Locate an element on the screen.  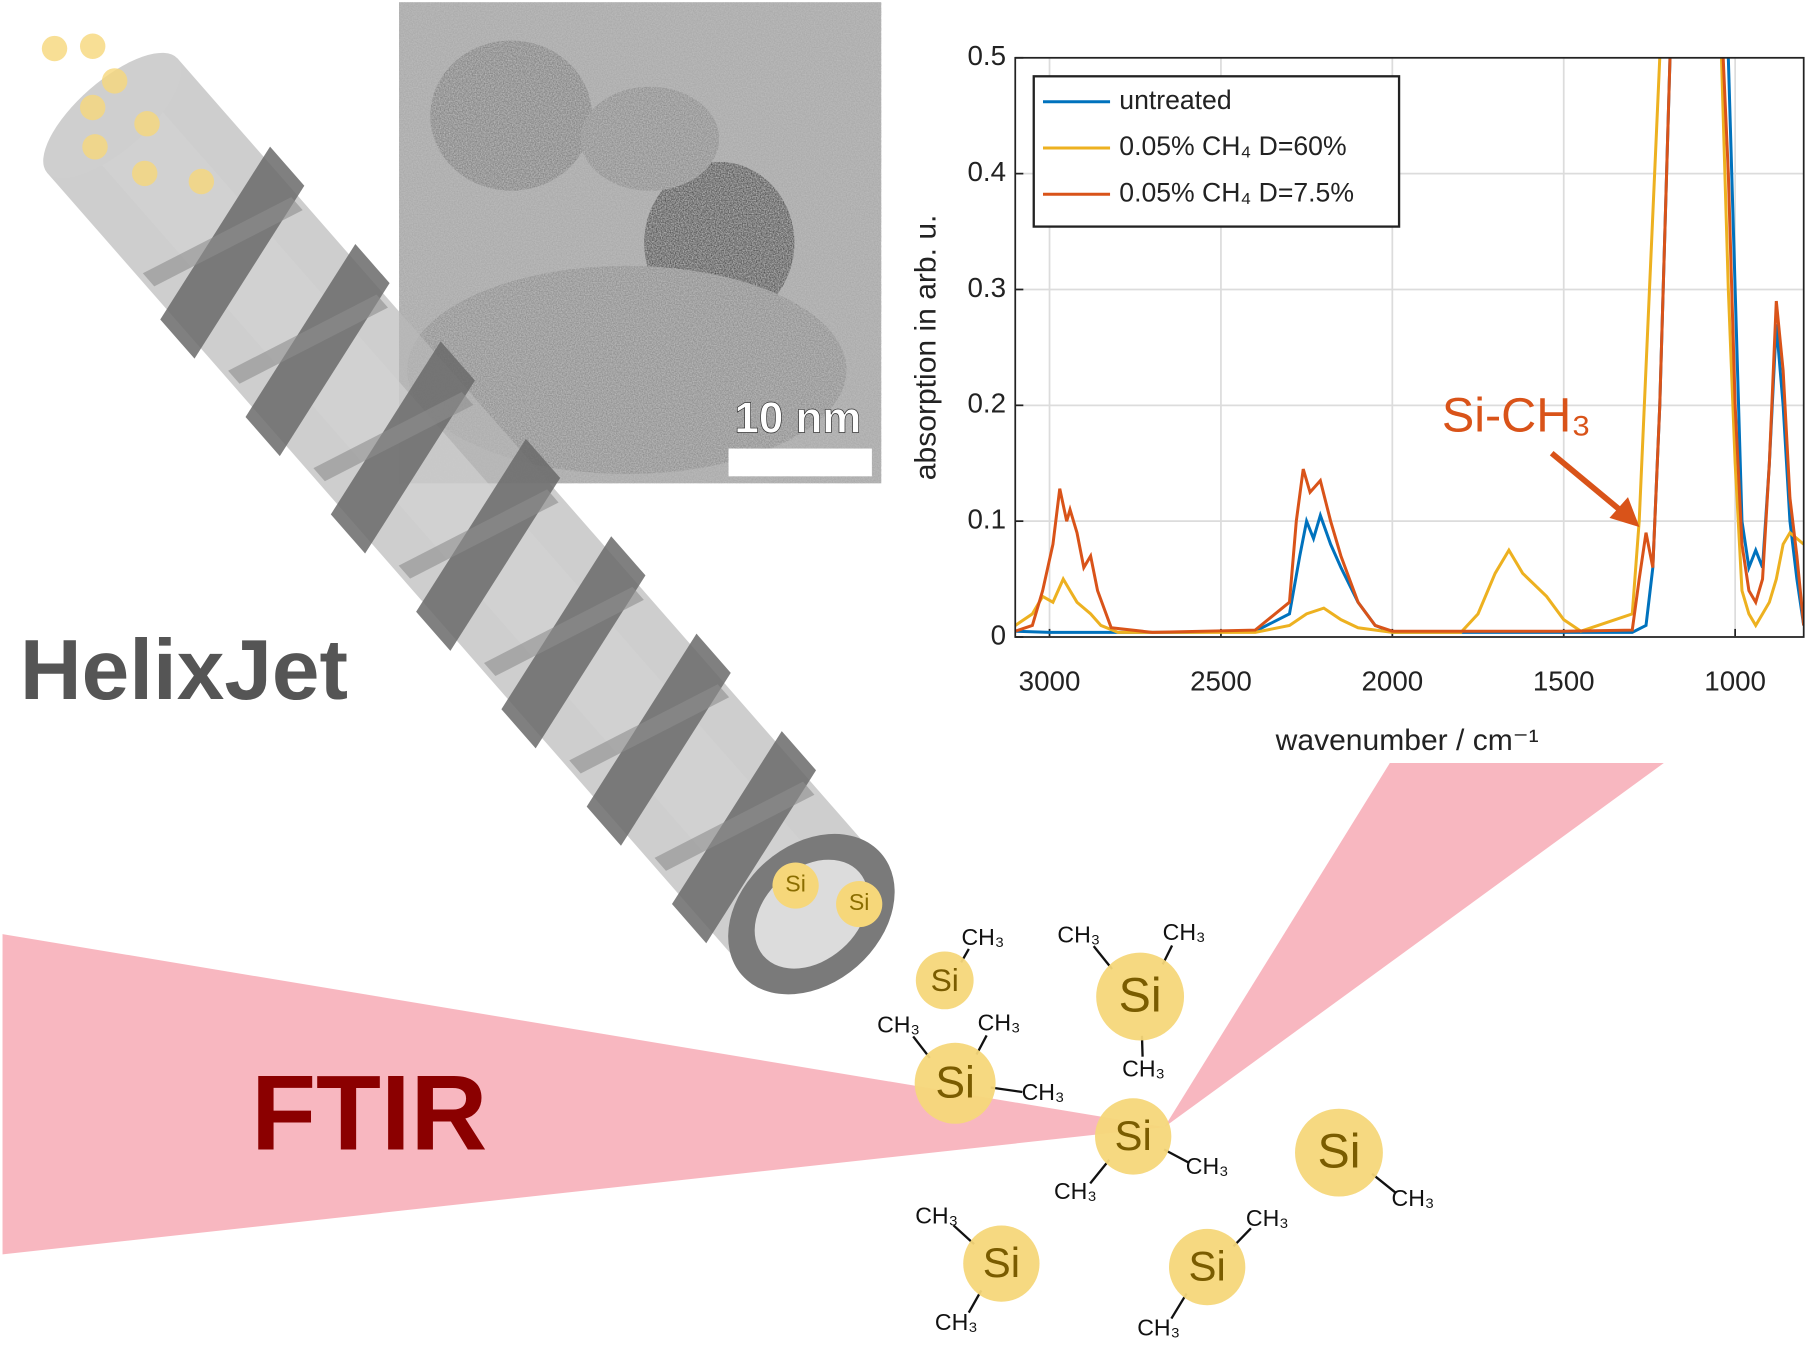
y-tick-label: 0.5 is located at coordinates (986, 55).